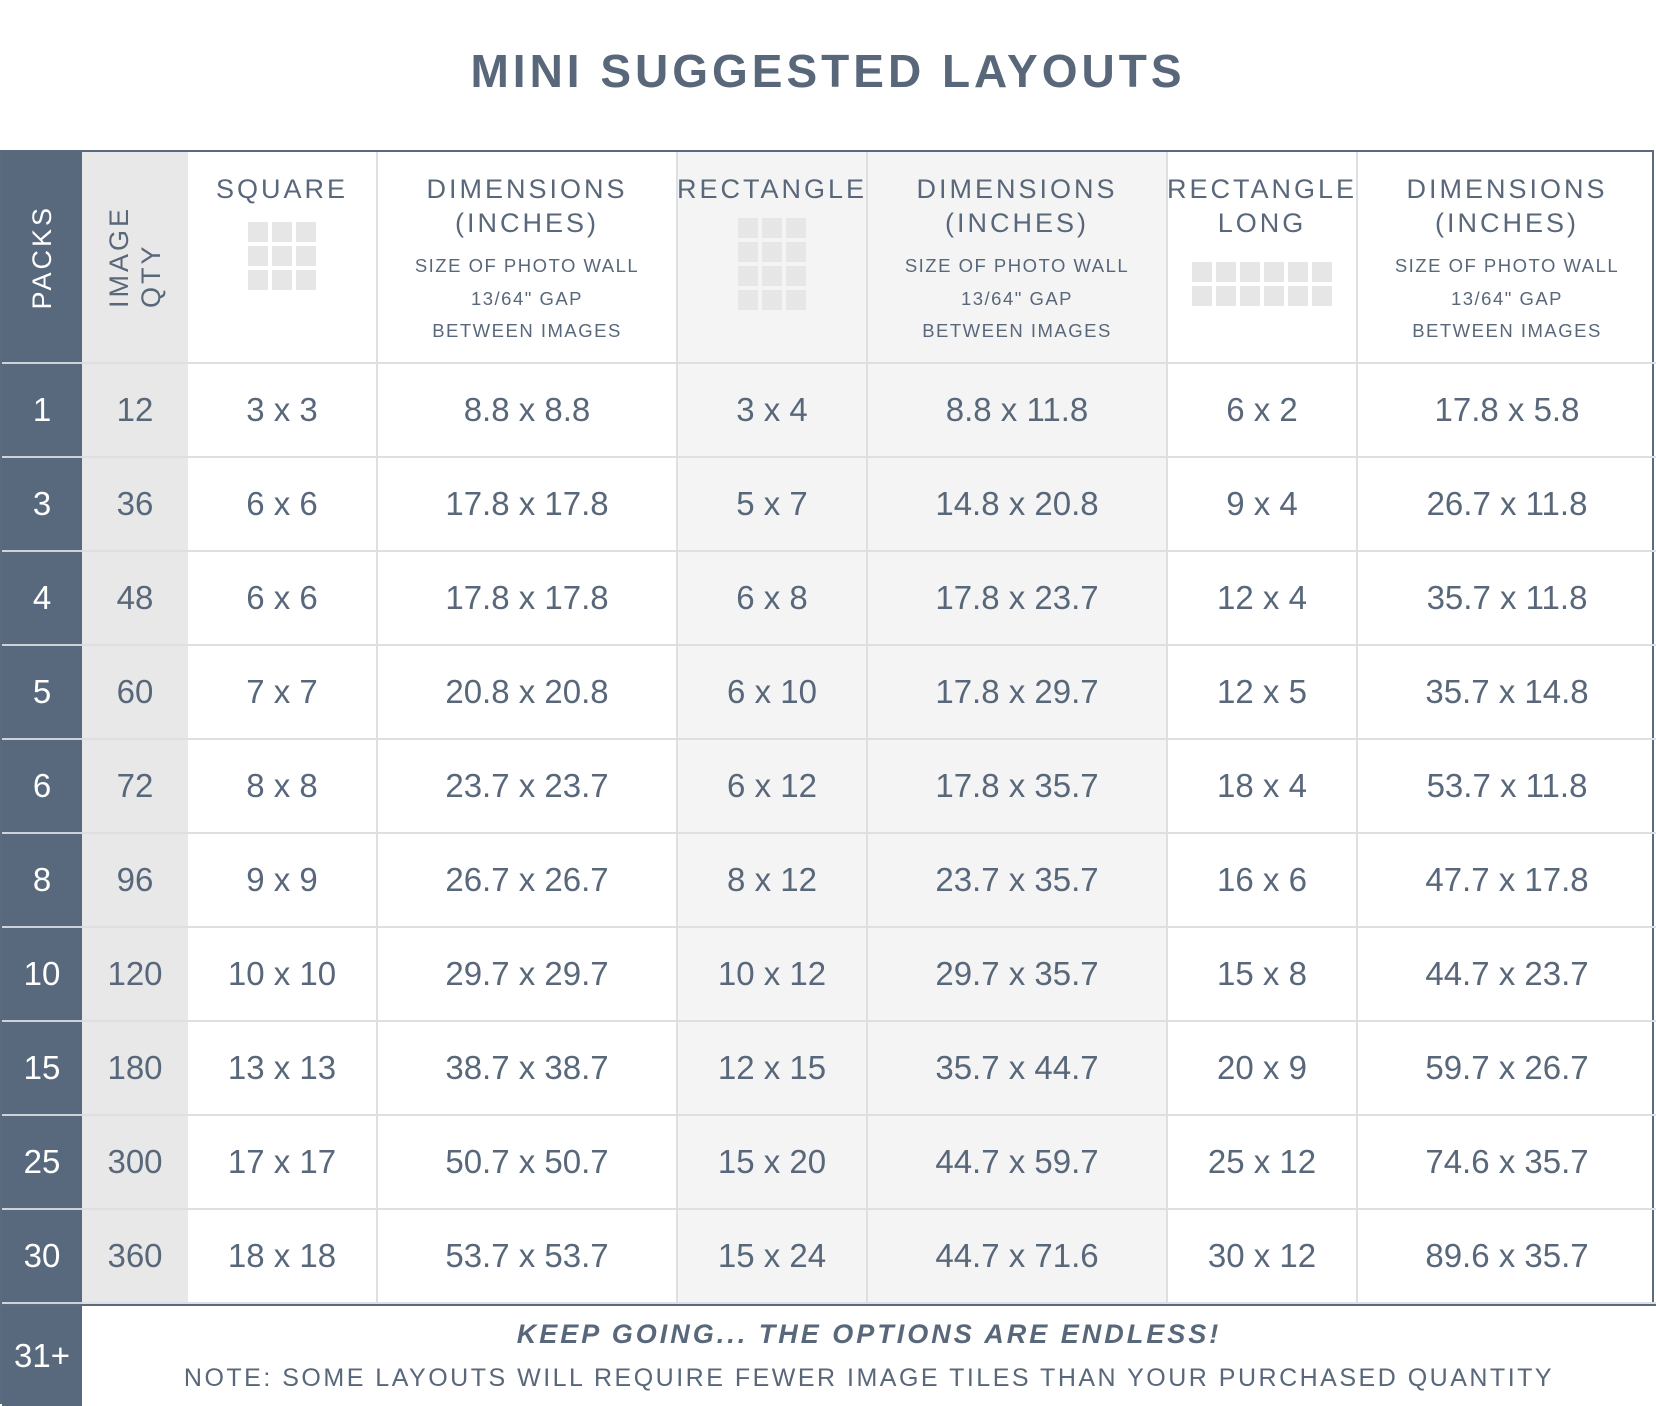 The height and width of the screenshot is (1406, 1656). Describe the element at coordinates (773, 1163) in the screenshot. I see `rectangle-layout-cell: 15 x 20` at that location.